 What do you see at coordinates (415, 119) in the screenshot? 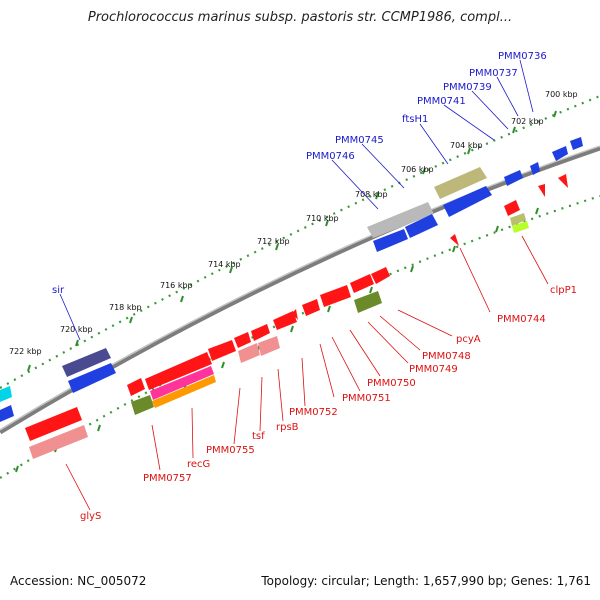
I see `gene-label: ftsH1` at bounding box center [415, 119].